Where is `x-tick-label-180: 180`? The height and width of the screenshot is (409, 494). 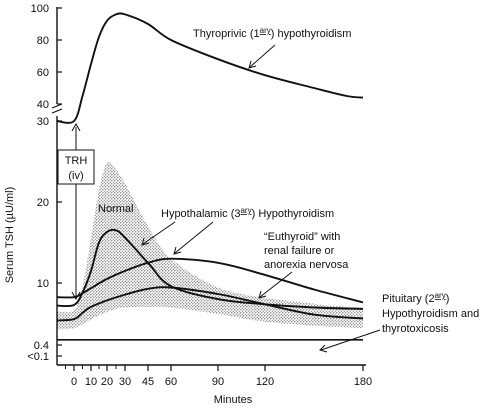
x-tick-label-180: 180 is located at coordinates (363, 382).